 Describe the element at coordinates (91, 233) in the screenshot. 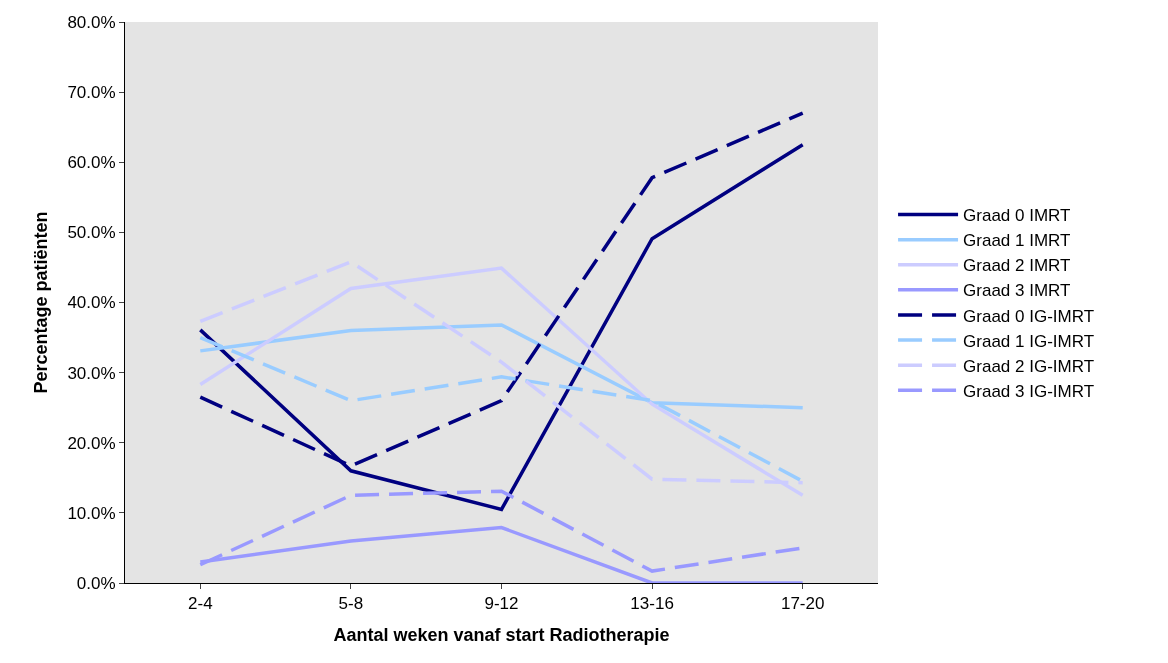

I see `y-tick-label: 50.0%` at that location.